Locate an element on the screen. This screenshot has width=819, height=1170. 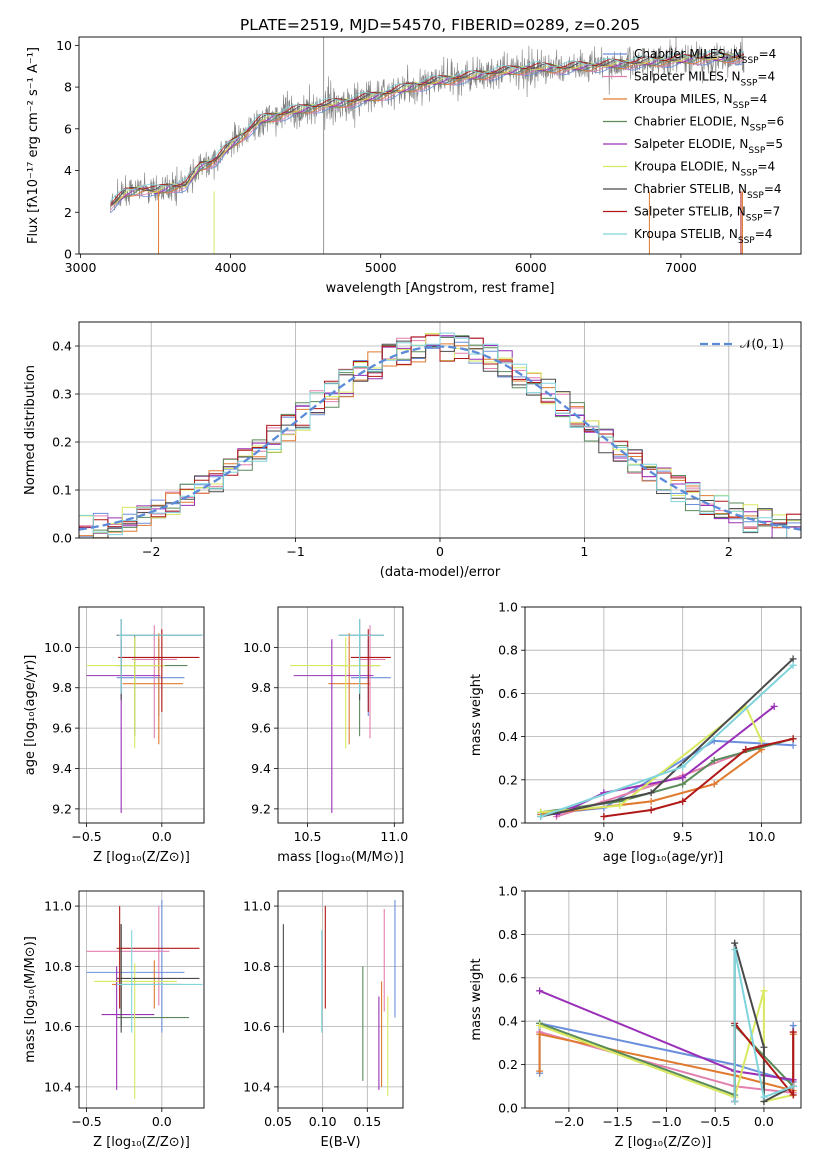
age_vs_mass-ytick-label: 9.6 is located at coordinates (261, 728).